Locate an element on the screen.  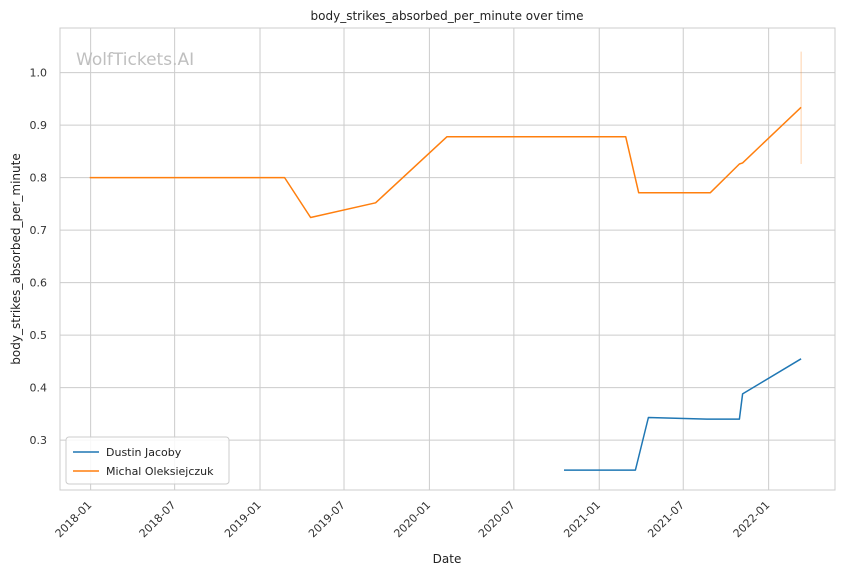
x-tick-label: 2021-07 is located at coordinates (666, 520).